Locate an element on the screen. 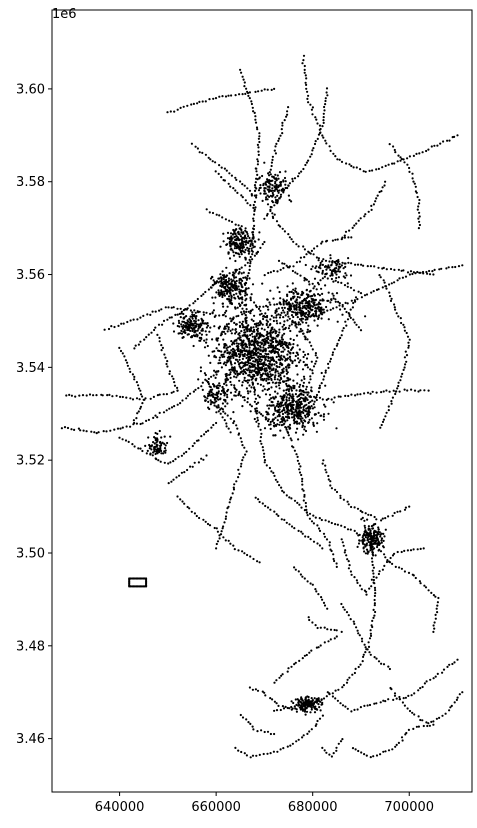  y-tick-label: 3.56 is located at coordinates (30, 275).